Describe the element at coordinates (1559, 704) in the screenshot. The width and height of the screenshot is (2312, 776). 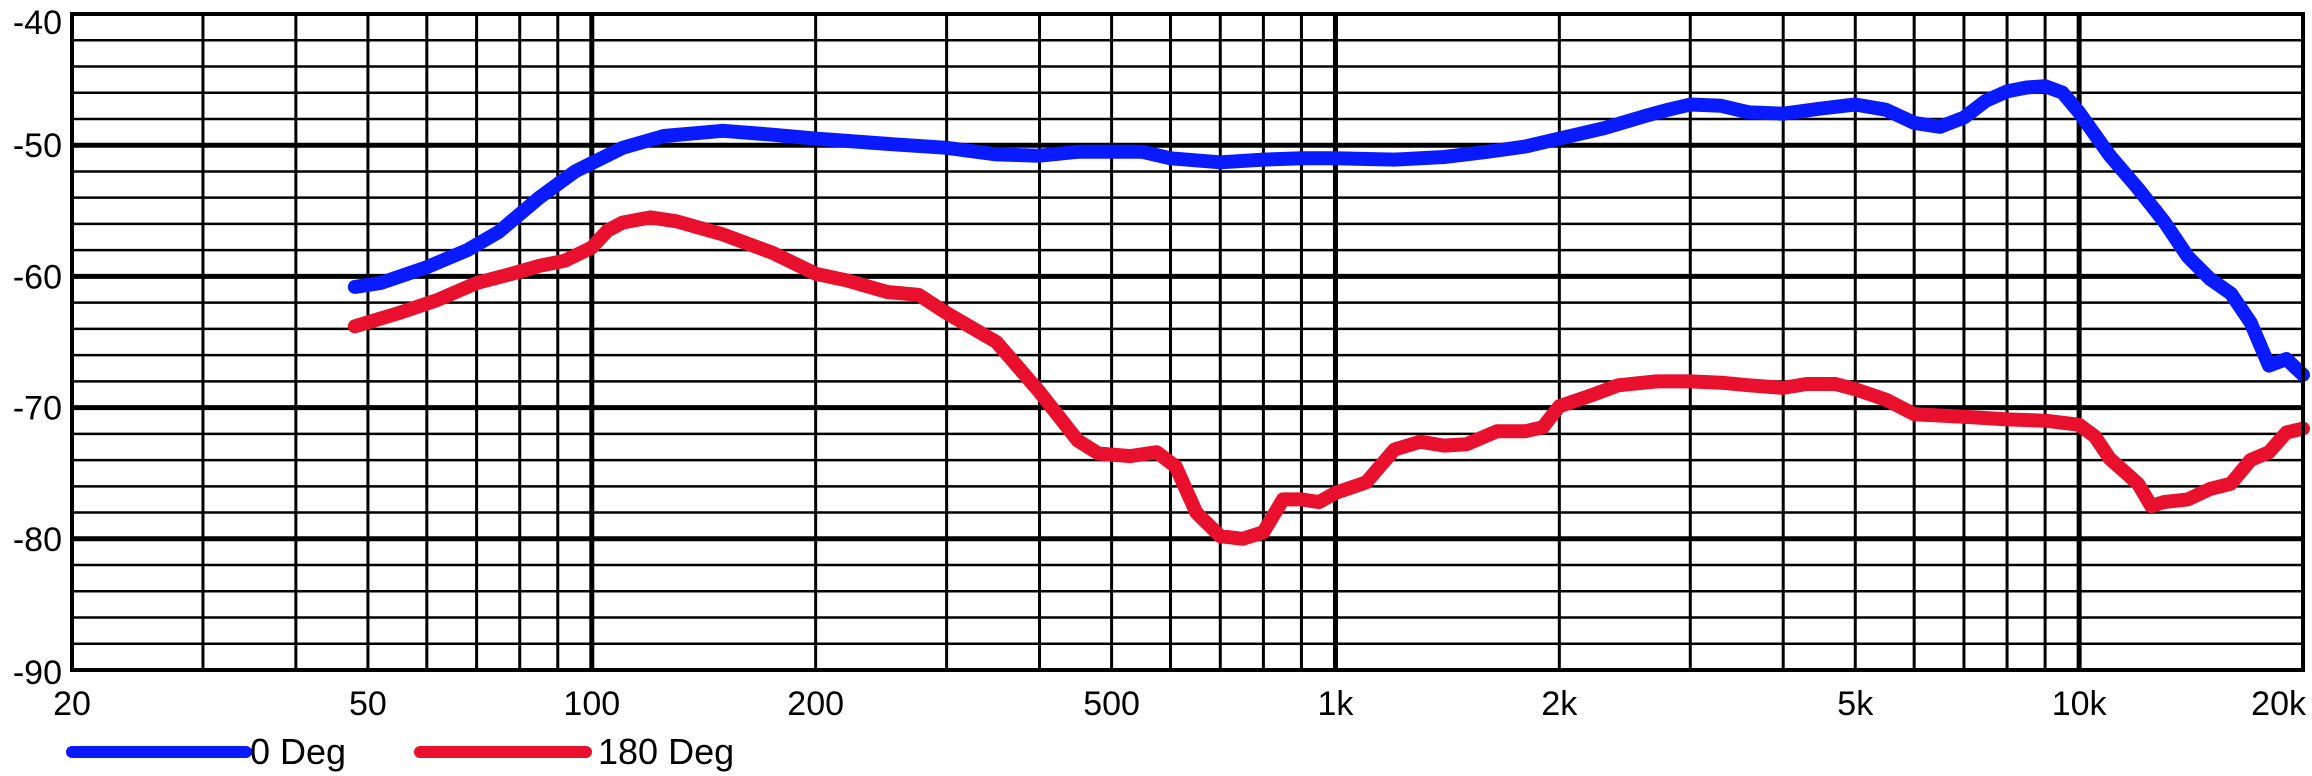
I see `x-tick-label: 2k` at that location.